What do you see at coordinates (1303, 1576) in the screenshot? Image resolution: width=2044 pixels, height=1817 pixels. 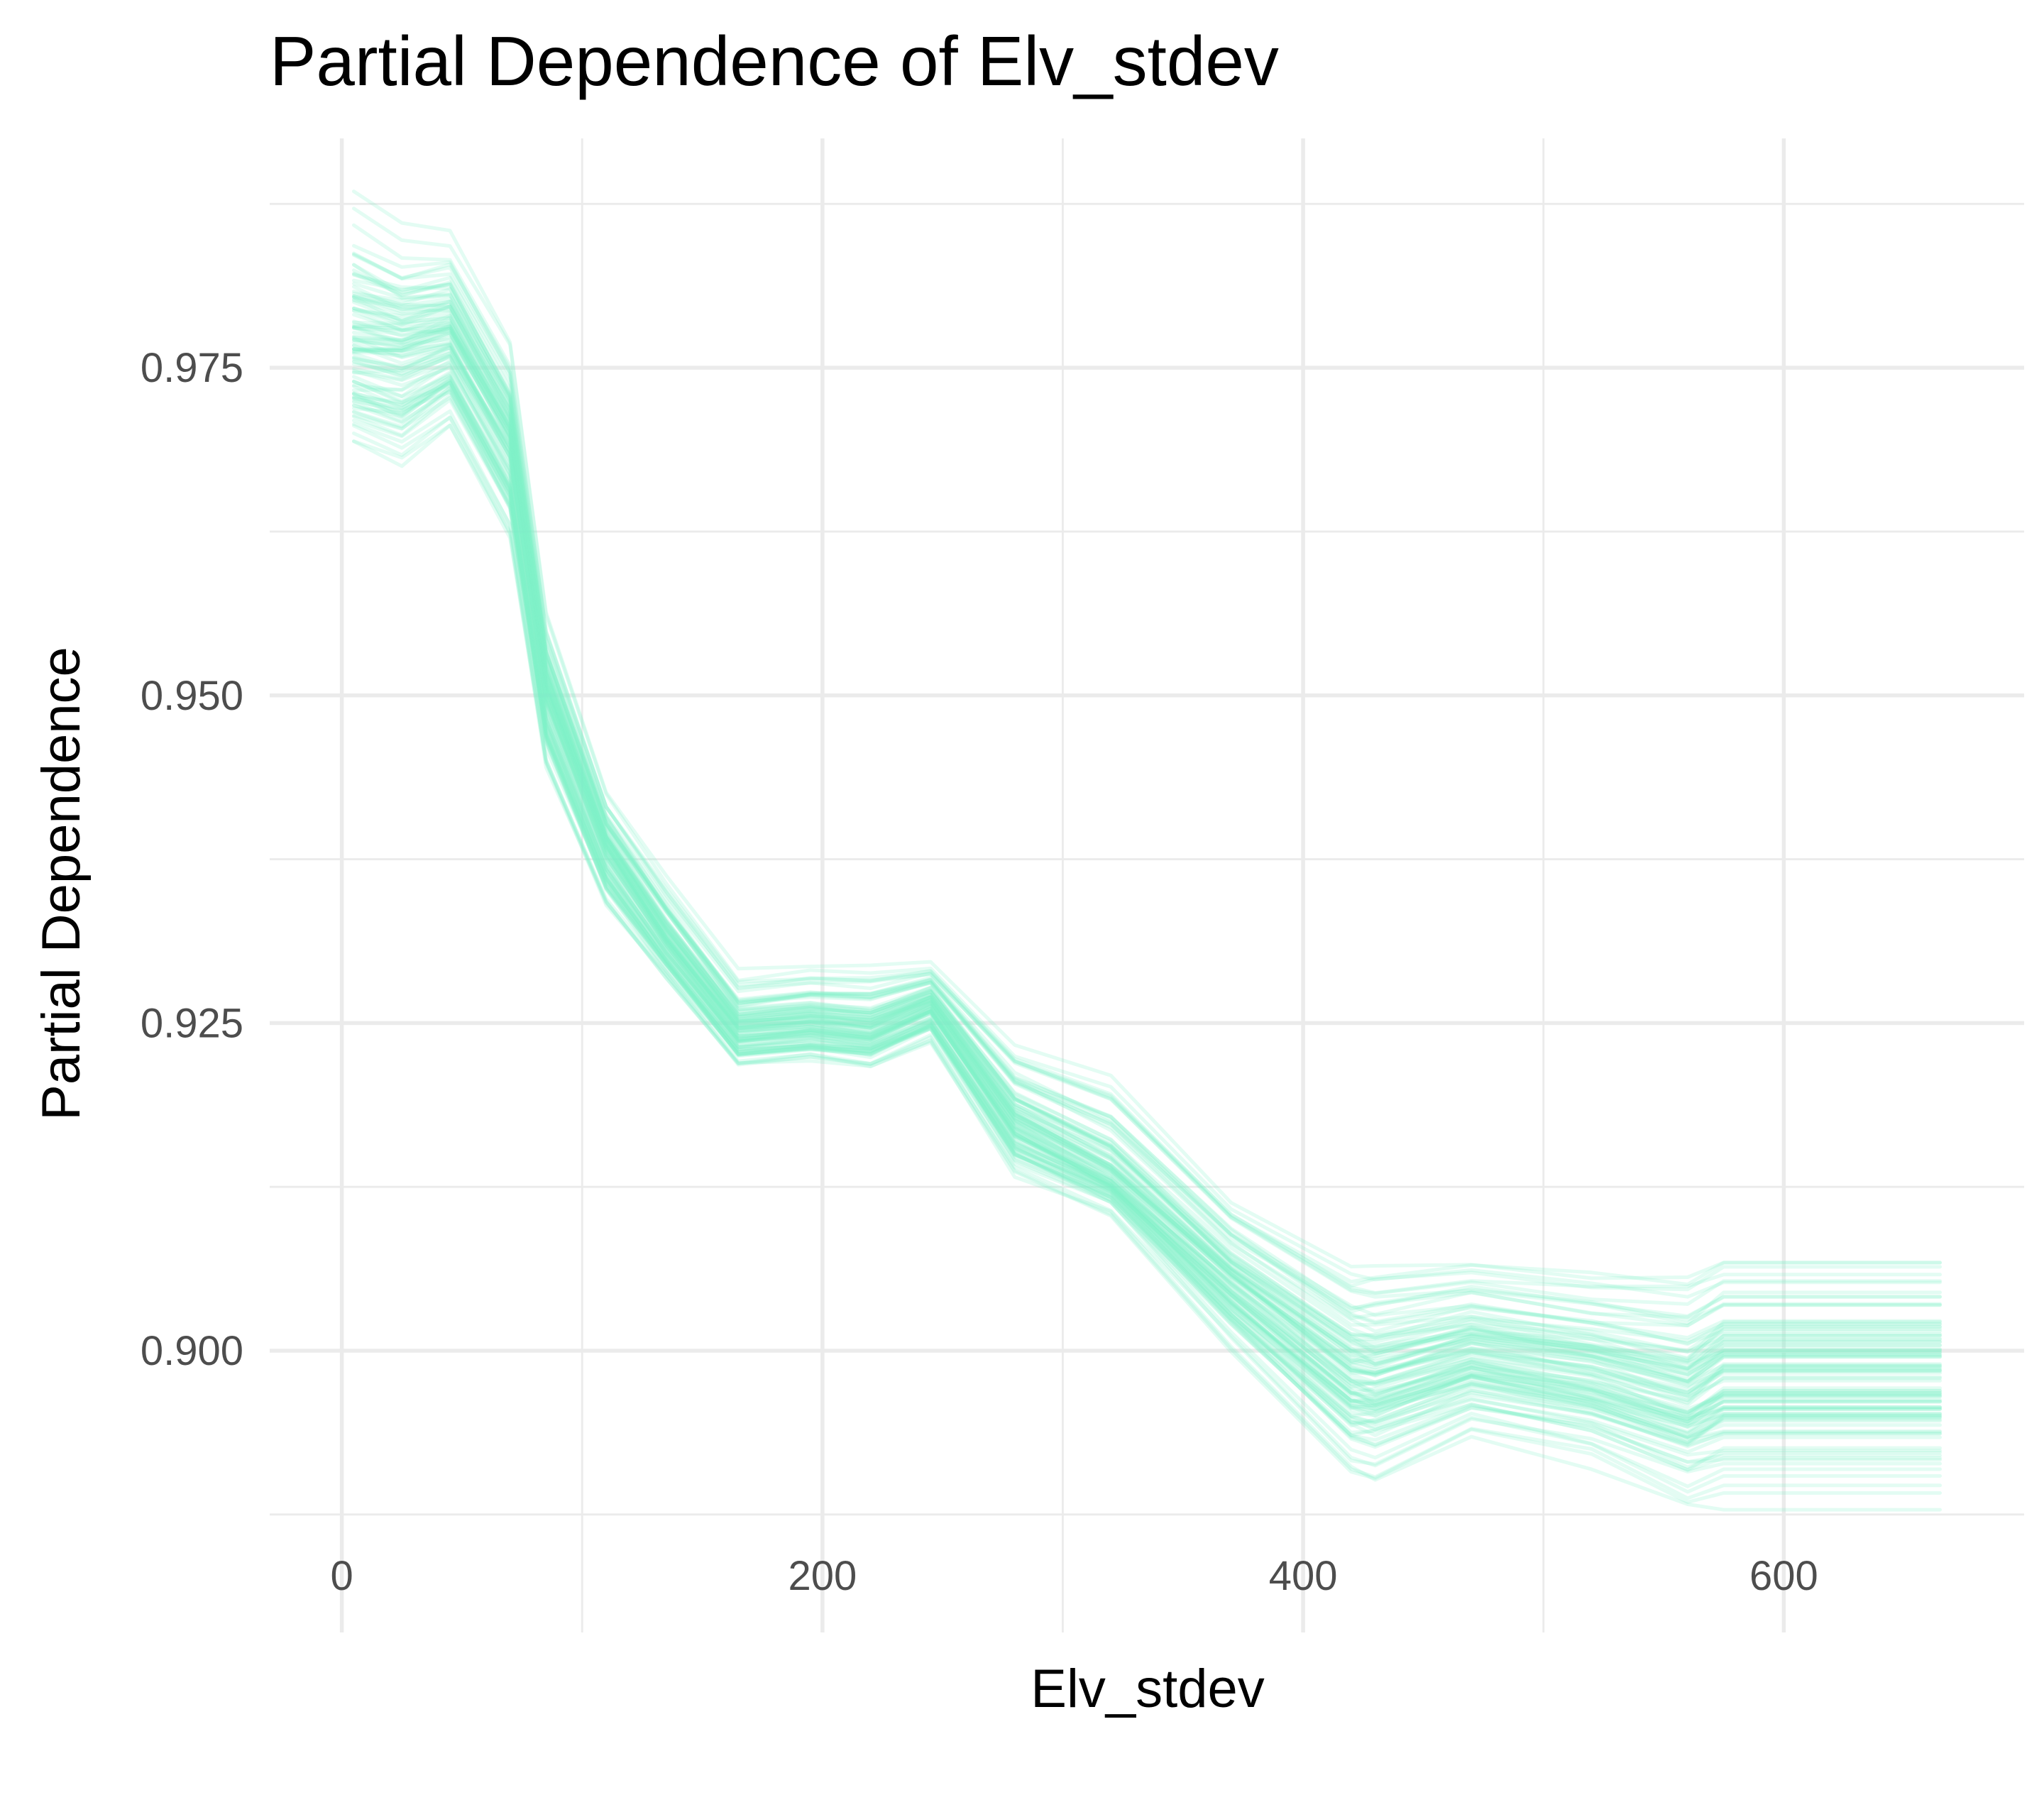 I see `x-tick-label-2: 400` at bounding box center [1303, 1576].